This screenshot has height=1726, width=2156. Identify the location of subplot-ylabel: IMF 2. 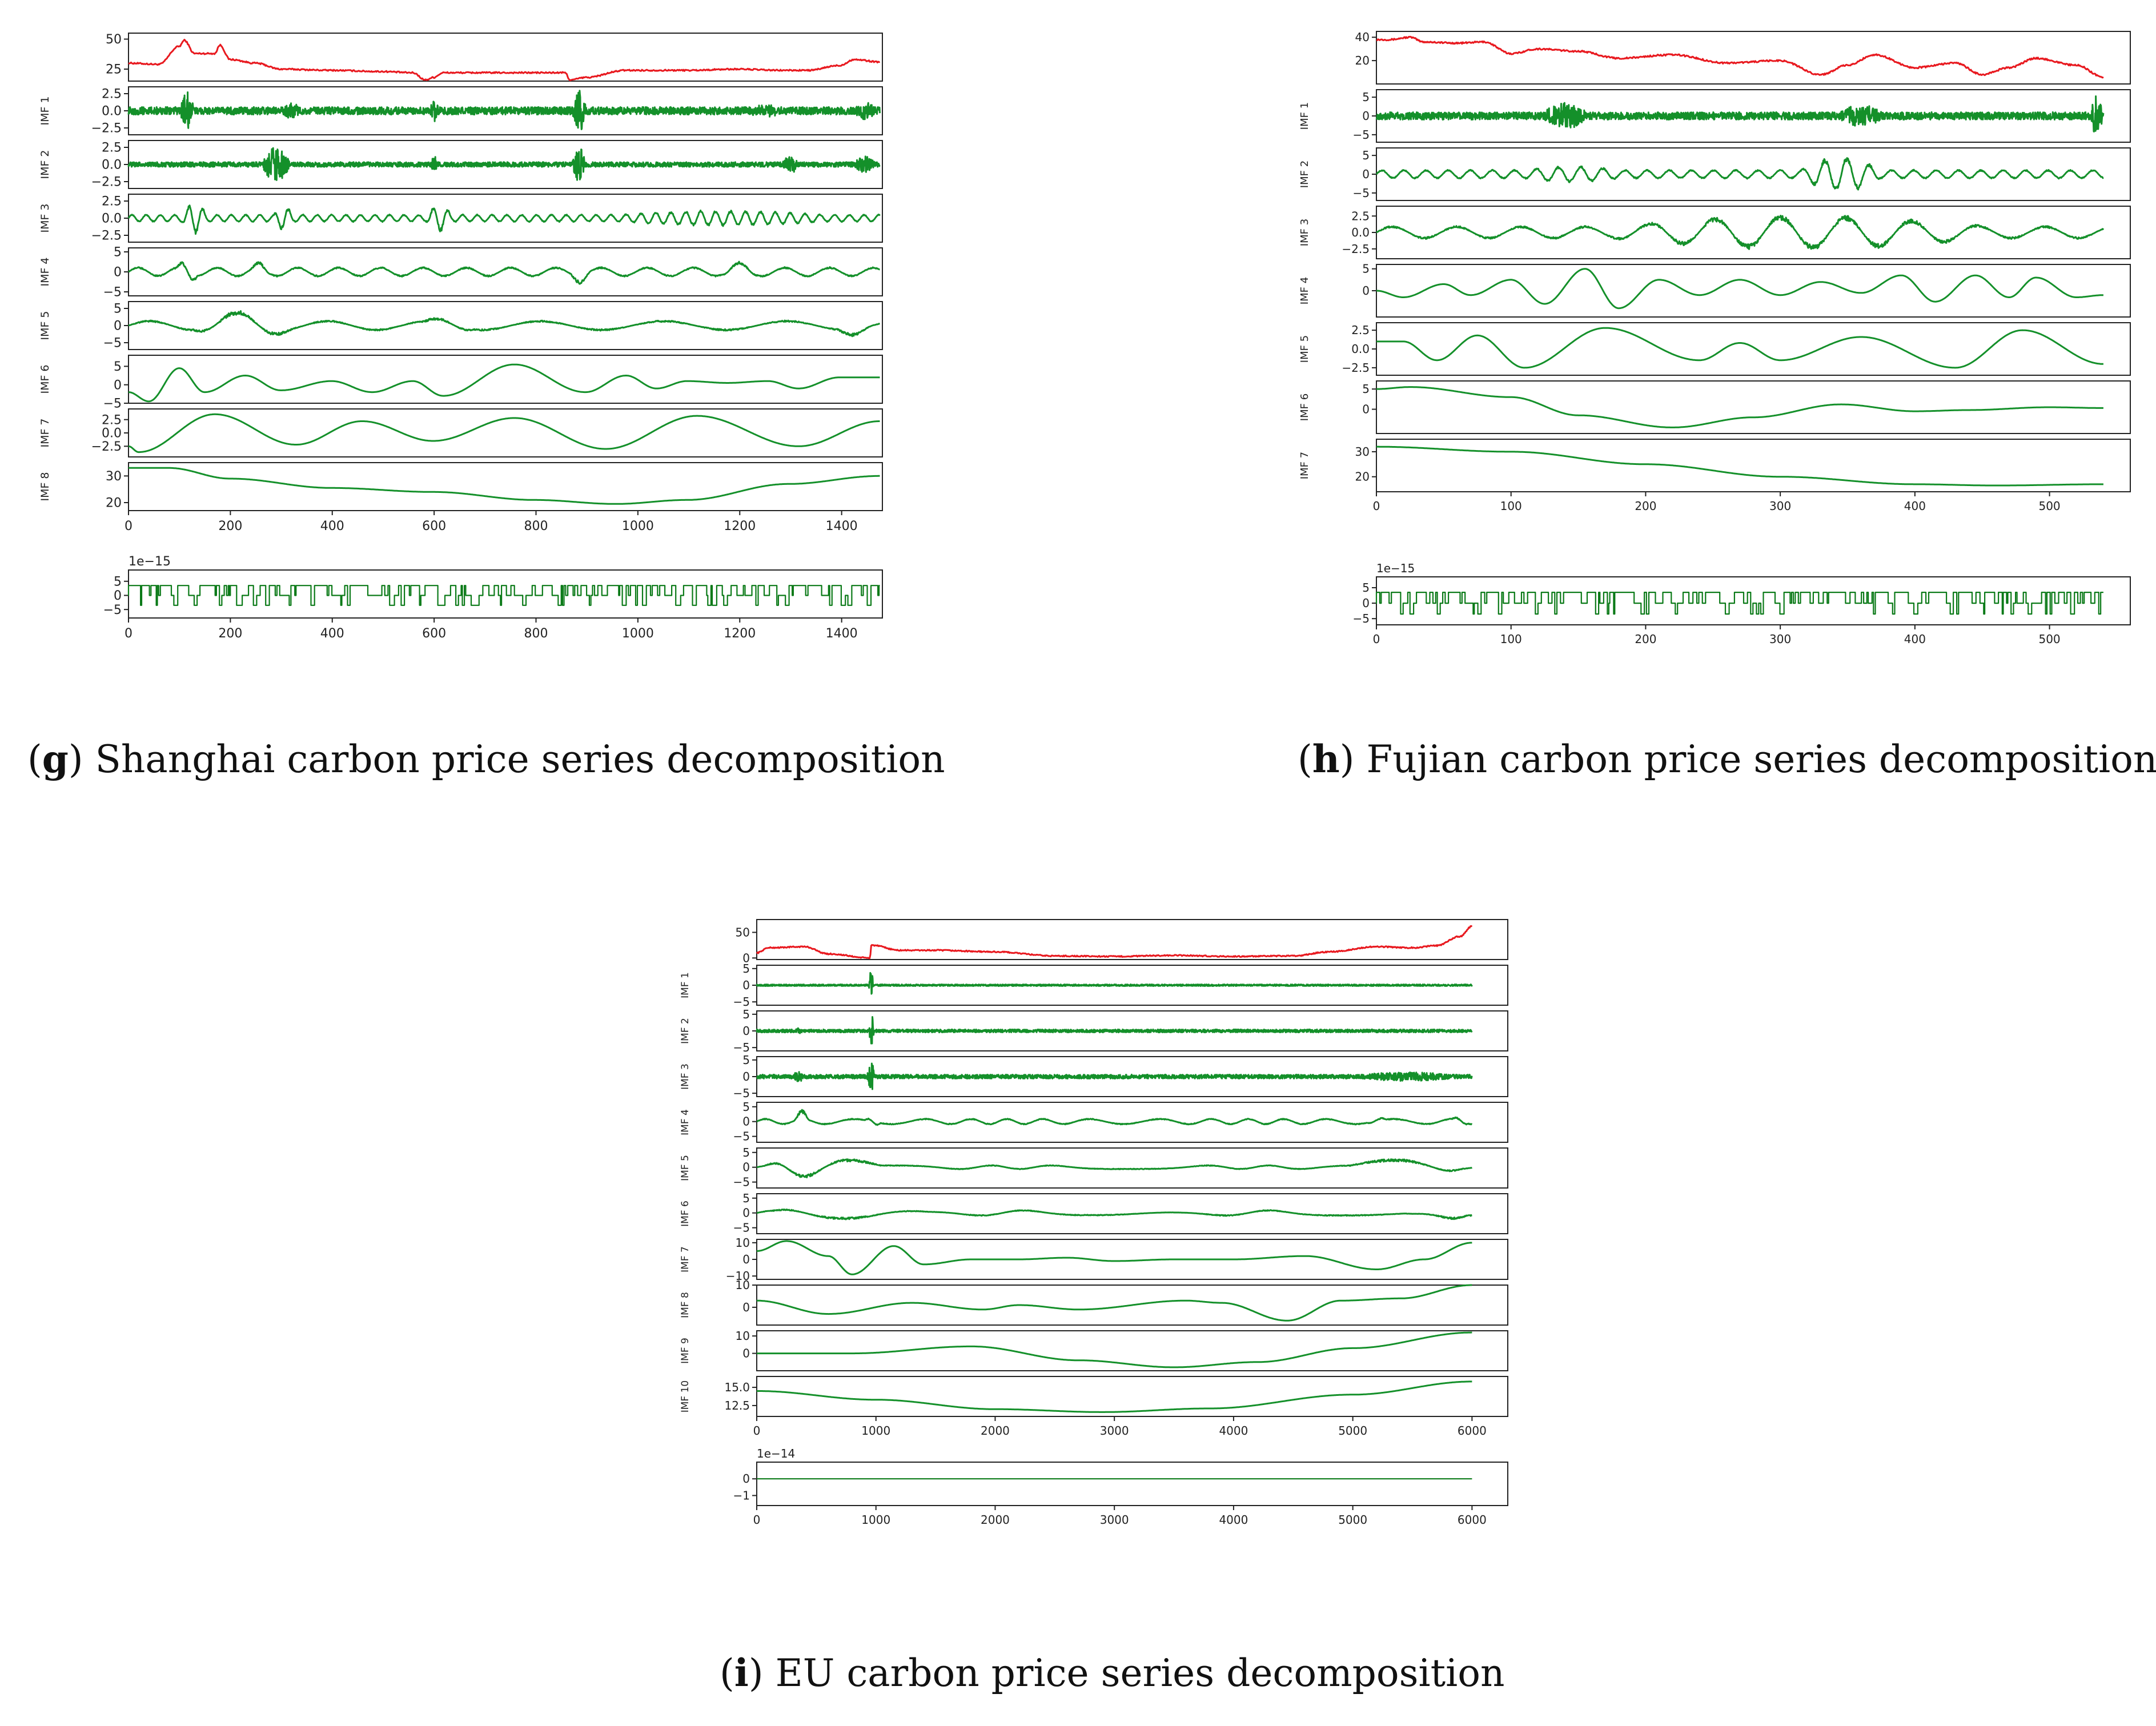
(1305, 174).